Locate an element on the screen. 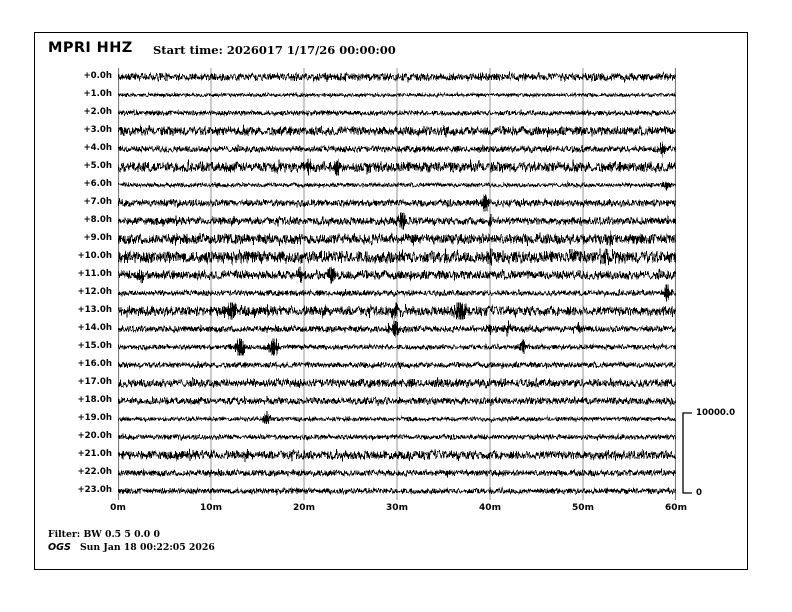  x-axis-tick-label: 20m is located at coordinates (304, 508).